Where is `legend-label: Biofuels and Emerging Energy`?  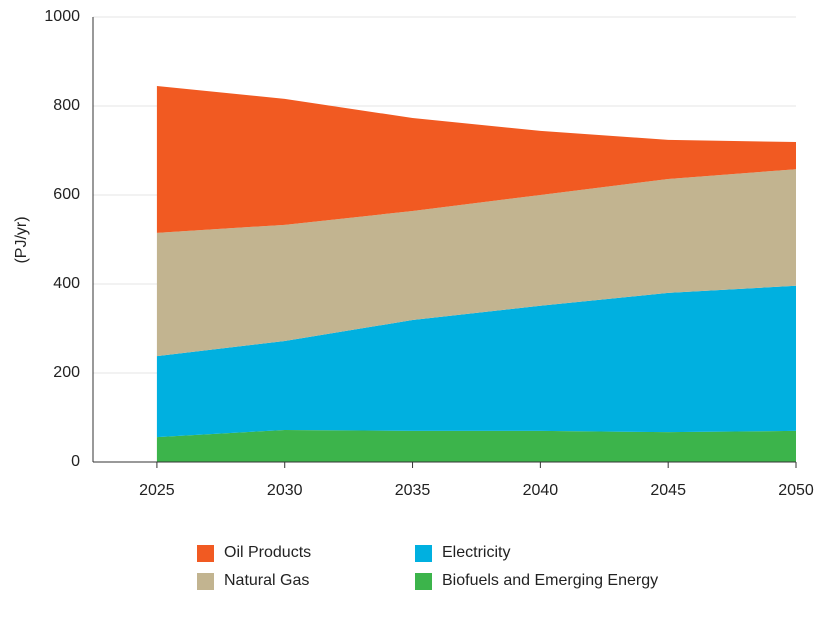 legend-label: Biofuels and Emerging Energy is located at coordinates (550, 580).